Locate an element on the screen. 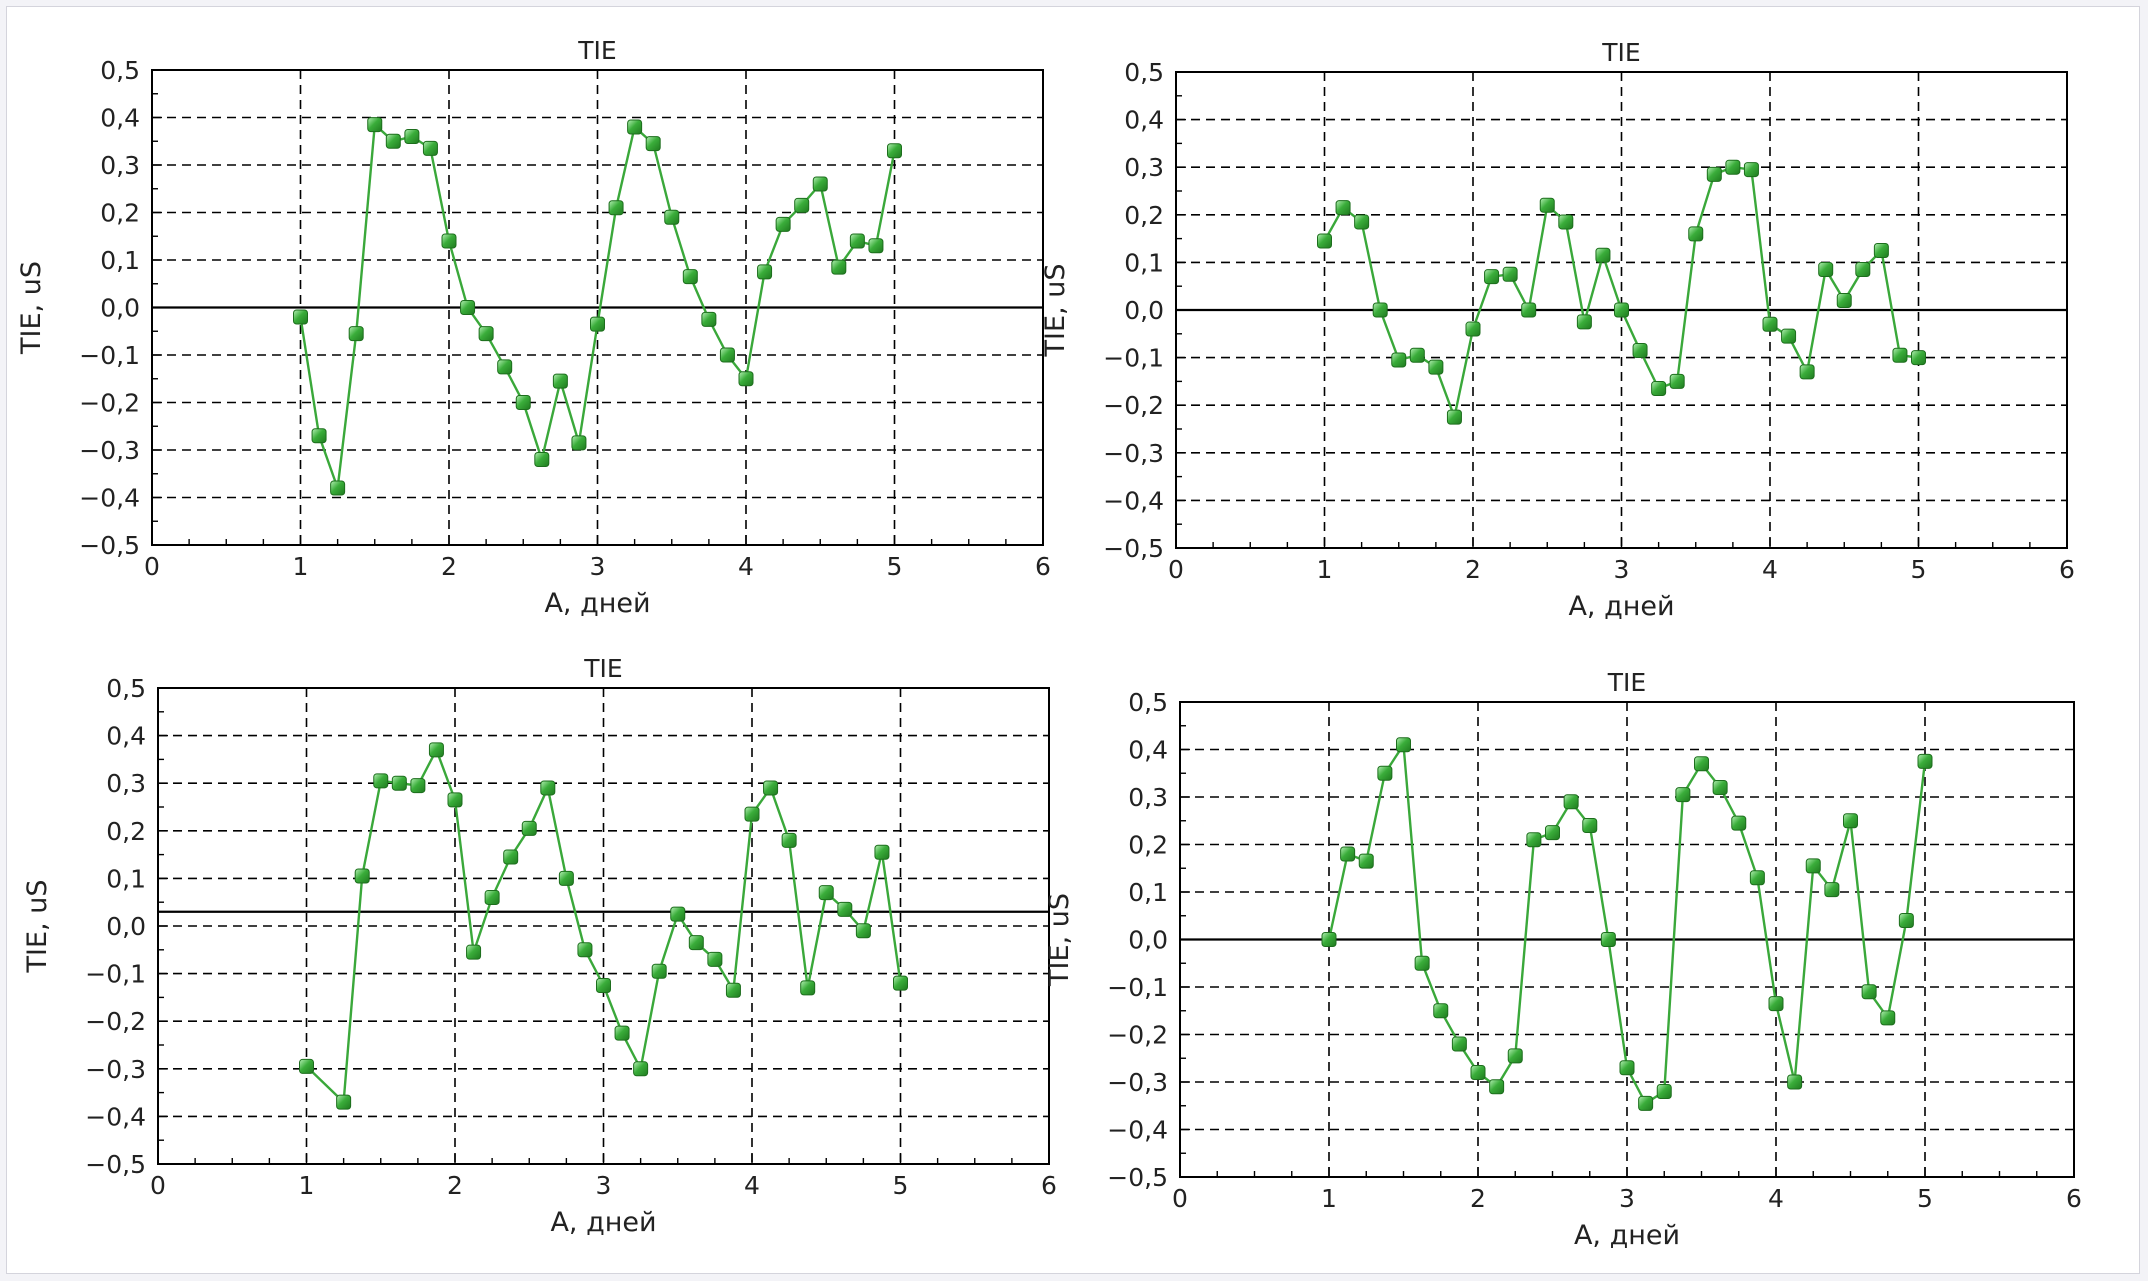 The width and height of the screenshot is (2148, 1281). y-tick-label: 0,4 is located at coordinates (1144, 120).